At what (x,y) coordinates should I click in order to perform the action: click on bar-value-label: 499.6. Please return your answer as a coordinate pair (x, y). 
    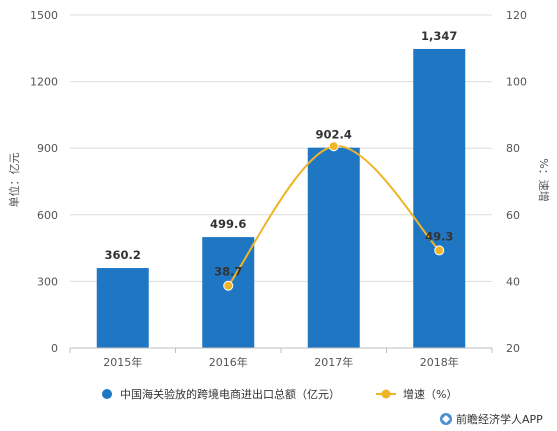
    Looking at the image, I should click on (228, 224).